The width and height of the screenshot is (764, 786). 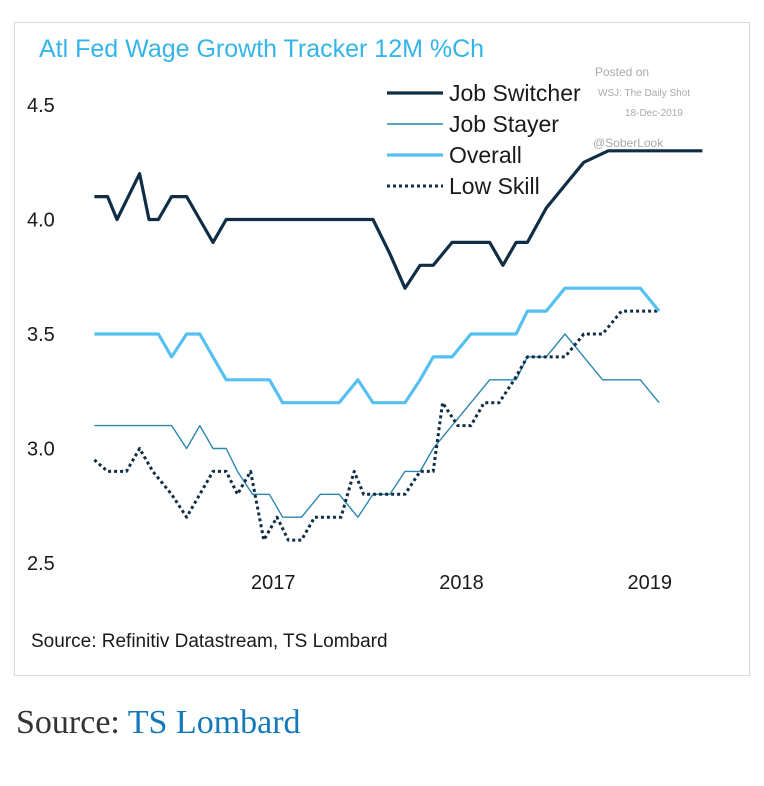 What do you see at coordinates (494, 186) in the screenshot?
I see `legend-label: Low Skill` at bounding box center [494, 186].